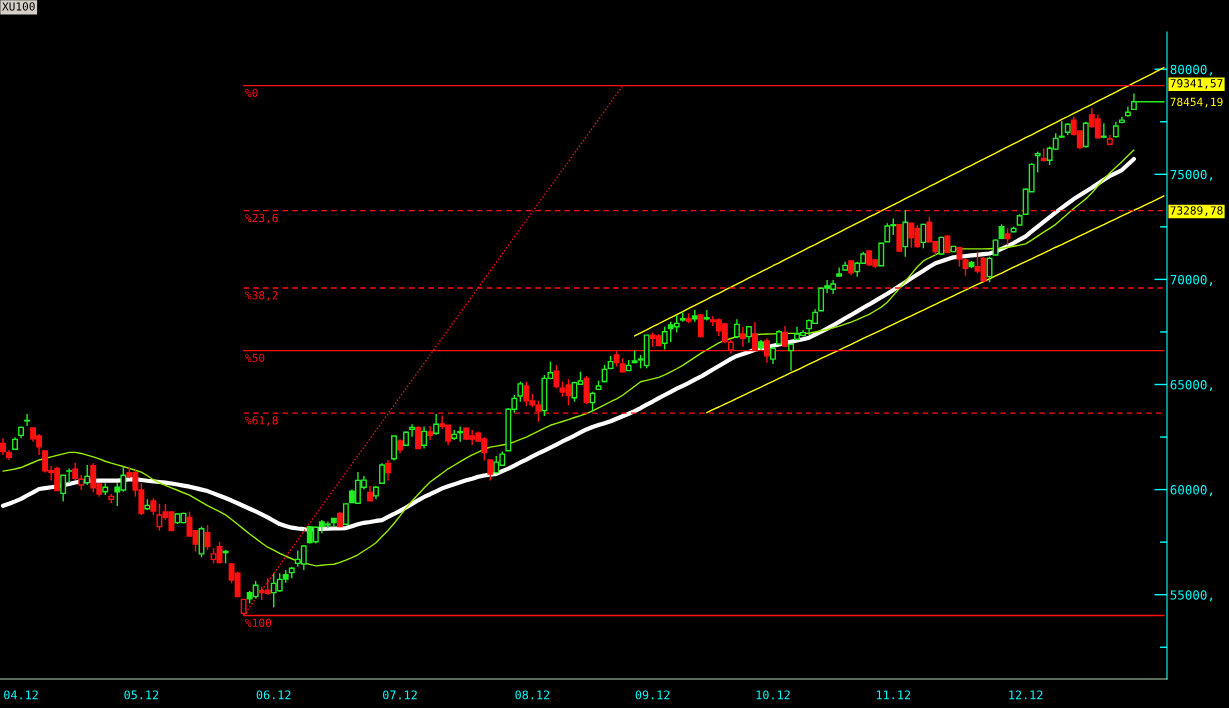 This screenshot has height=708, width=1229. I want to click on x-tick-label: 04.12, so click(21, 695).